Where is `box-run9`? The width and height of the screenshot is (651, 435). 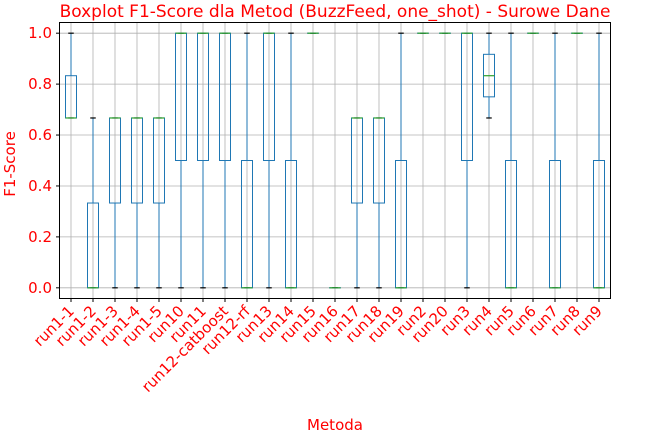
box-run9 is located at coordinates (599, 160).